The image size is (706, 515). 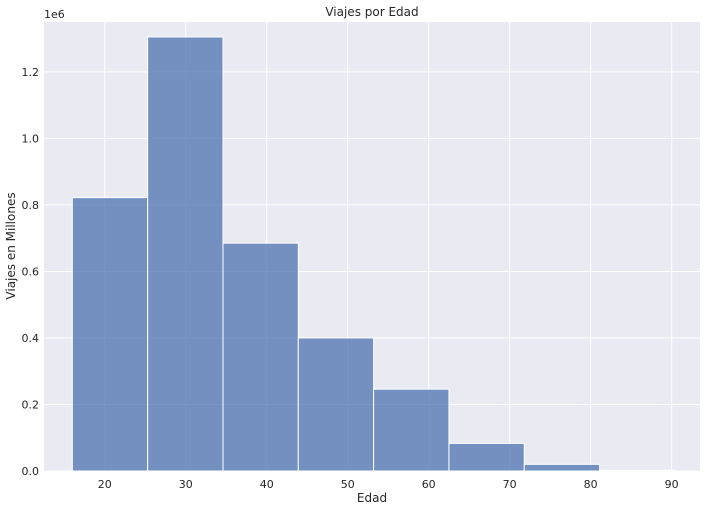 What do you see at coordinates (267, 484) in the screenshot?
I see `x-tick-label: 40` at bounding box center [267, 484].